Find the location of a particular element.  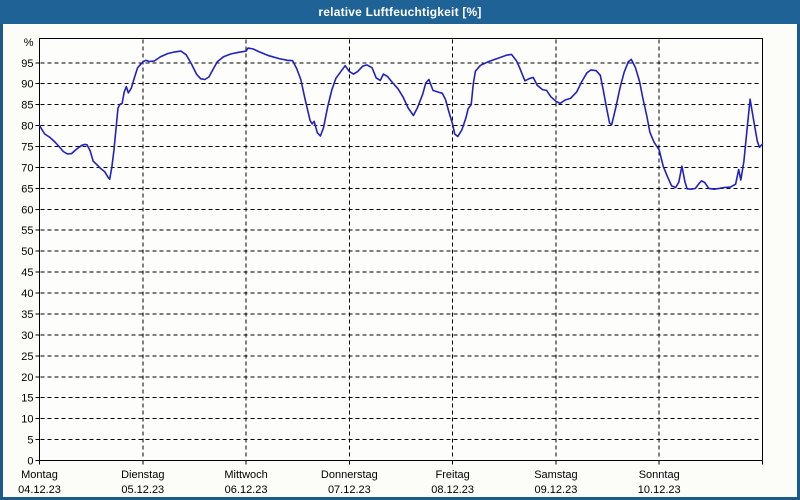

titlebar: relative Luftfeuchtigkeit [%] is located at coordinates (400, 12).